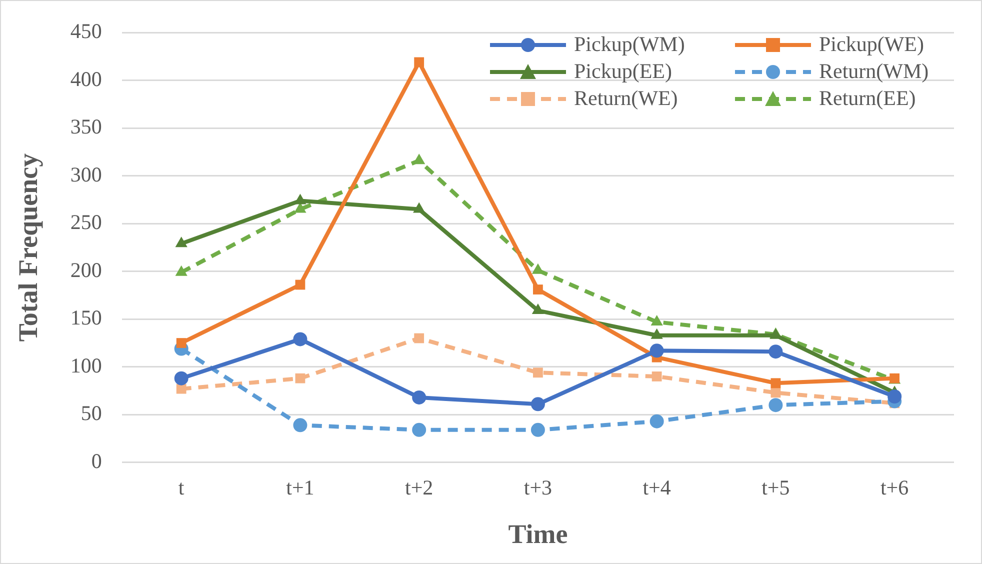 Image resolution: width=982 pixels, height=564 pixels. Describe the element at coordinates (28, 247) in the screenshot. I see `y-axis-title: Total Frequency` at that location.